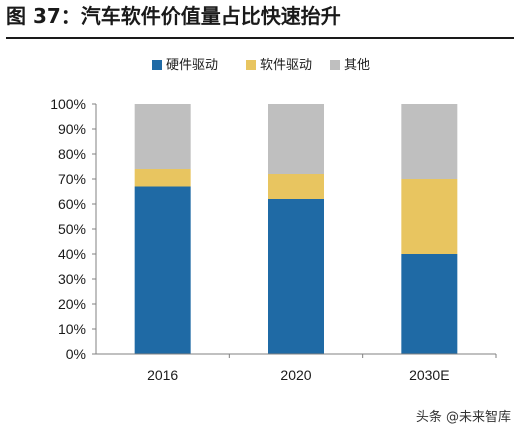 The width and height of the screenshot is (519, 431). I want to click on legend: 硬件驱动 软件驱动 其他, so click(261, 65).